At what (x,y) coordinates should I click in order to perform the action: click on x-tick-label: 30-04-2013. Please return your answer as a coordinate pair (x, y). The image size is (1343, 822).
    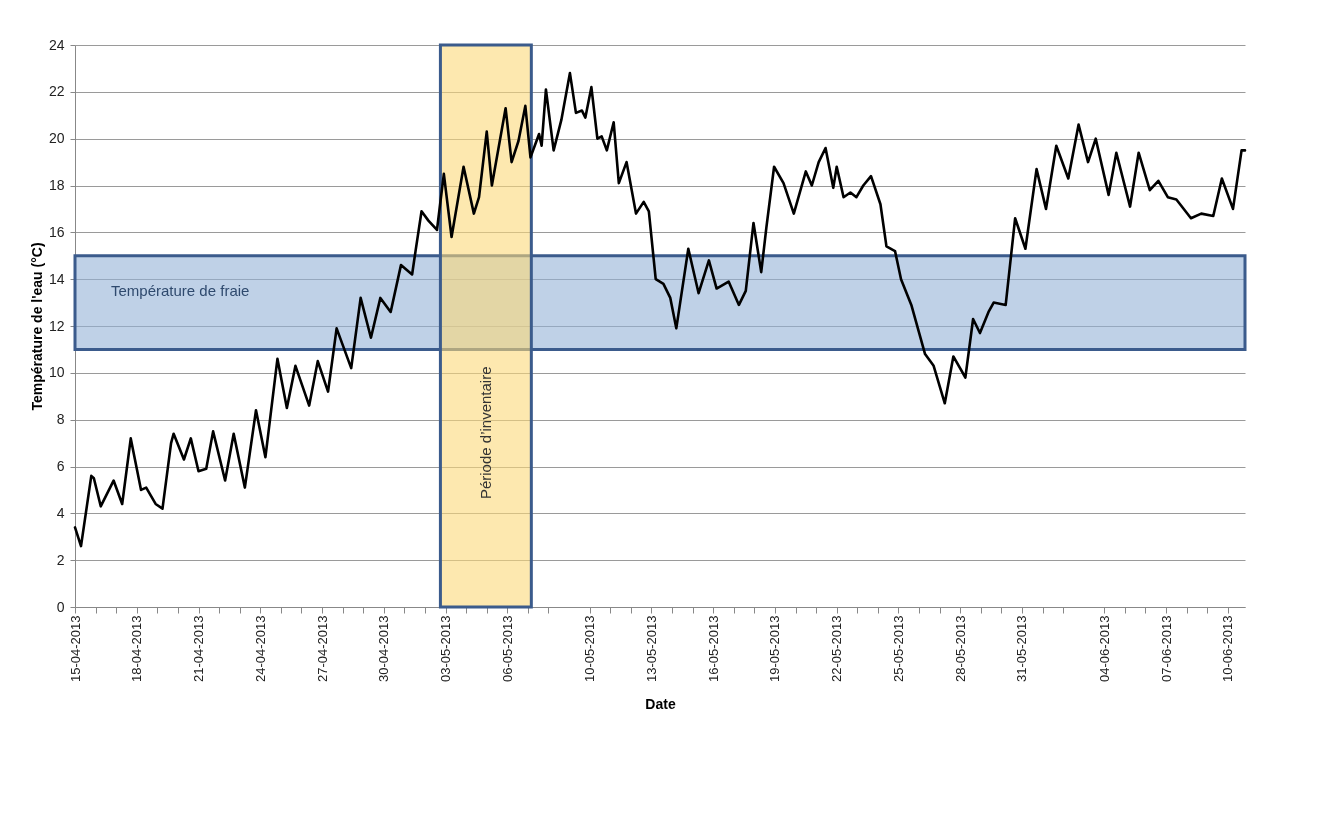
    Looking at the image, I should click on (384, 648).